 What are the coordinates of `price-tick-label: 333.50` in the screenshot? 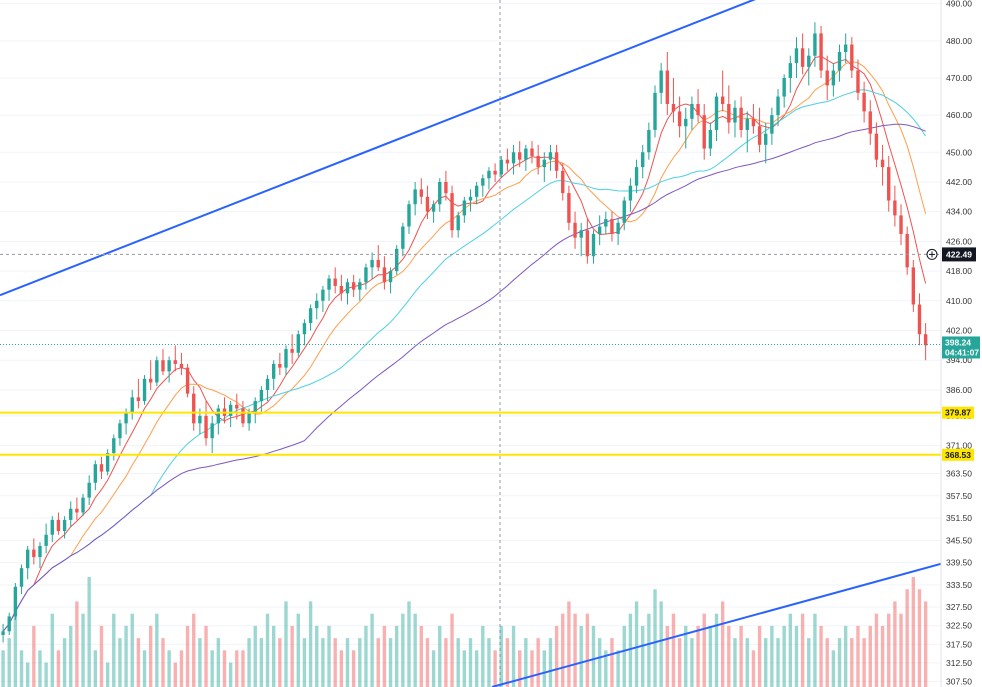 It's located at (959, 585).